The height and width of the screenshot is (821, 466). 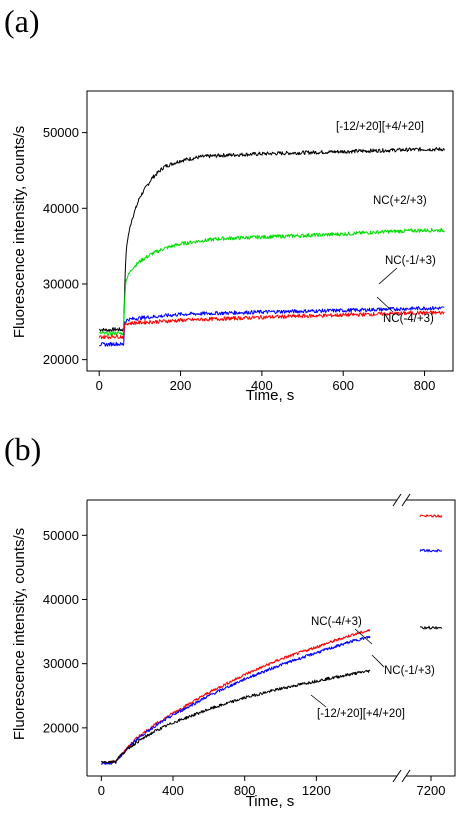 What do you see at coordinates (270, 801) in the screenshot?
I see `panel-b-x-axis-title: Time, s` at bounding box center [270, 801].